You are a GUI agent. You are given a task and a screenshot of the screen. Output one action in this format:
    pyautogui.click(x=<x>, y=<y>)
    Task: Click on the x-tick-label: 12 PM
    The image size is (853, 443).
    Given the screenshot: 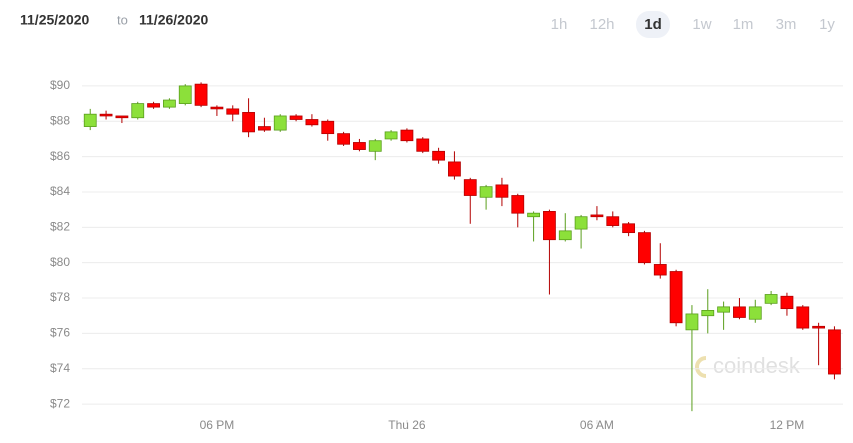 What is the action you would take?
    pyautogui.click(x=787, y=425)
    